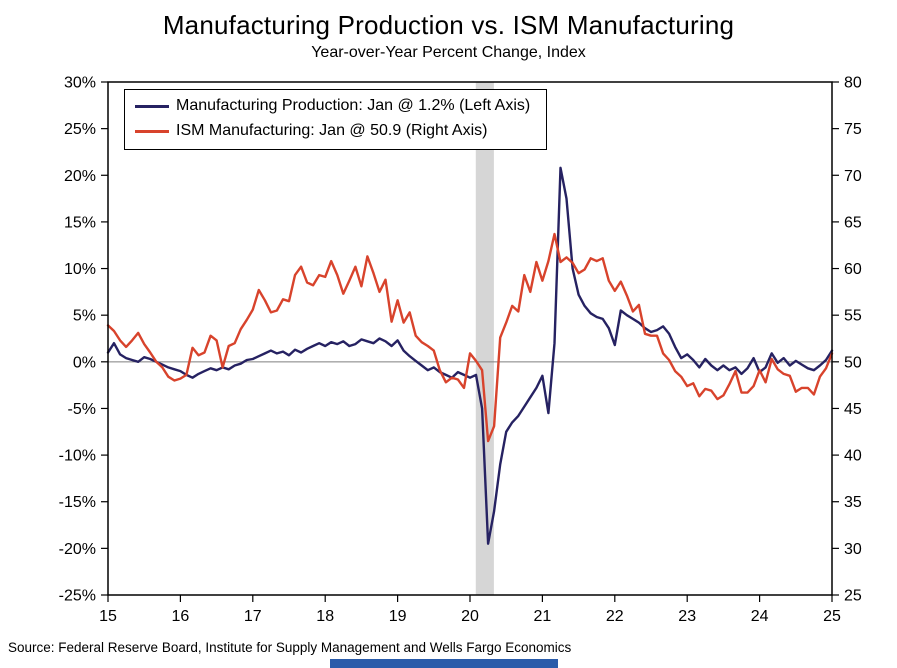 The height and width of the screenshot is (668, 897). Describe the element at coordinates (853, 549) in the screenshot. I see `right-axis-tick-label: 30` at that location.